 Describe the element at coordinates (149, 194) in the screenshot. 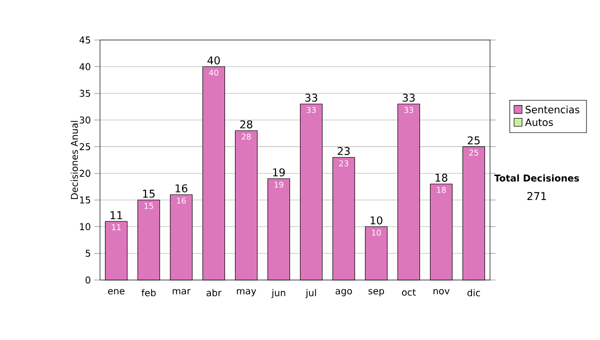

I see `total-label: 15` at that location.